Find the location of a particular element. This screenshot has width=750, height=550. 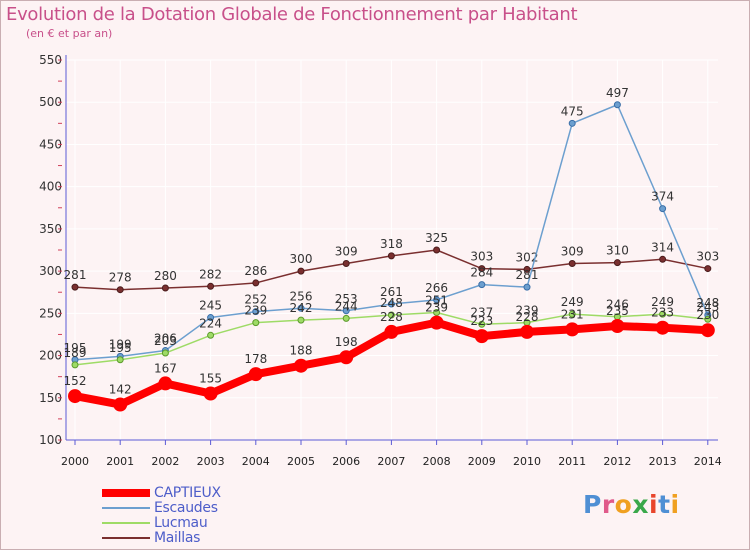

data-label: 286 is located at coordinates (255, 271).